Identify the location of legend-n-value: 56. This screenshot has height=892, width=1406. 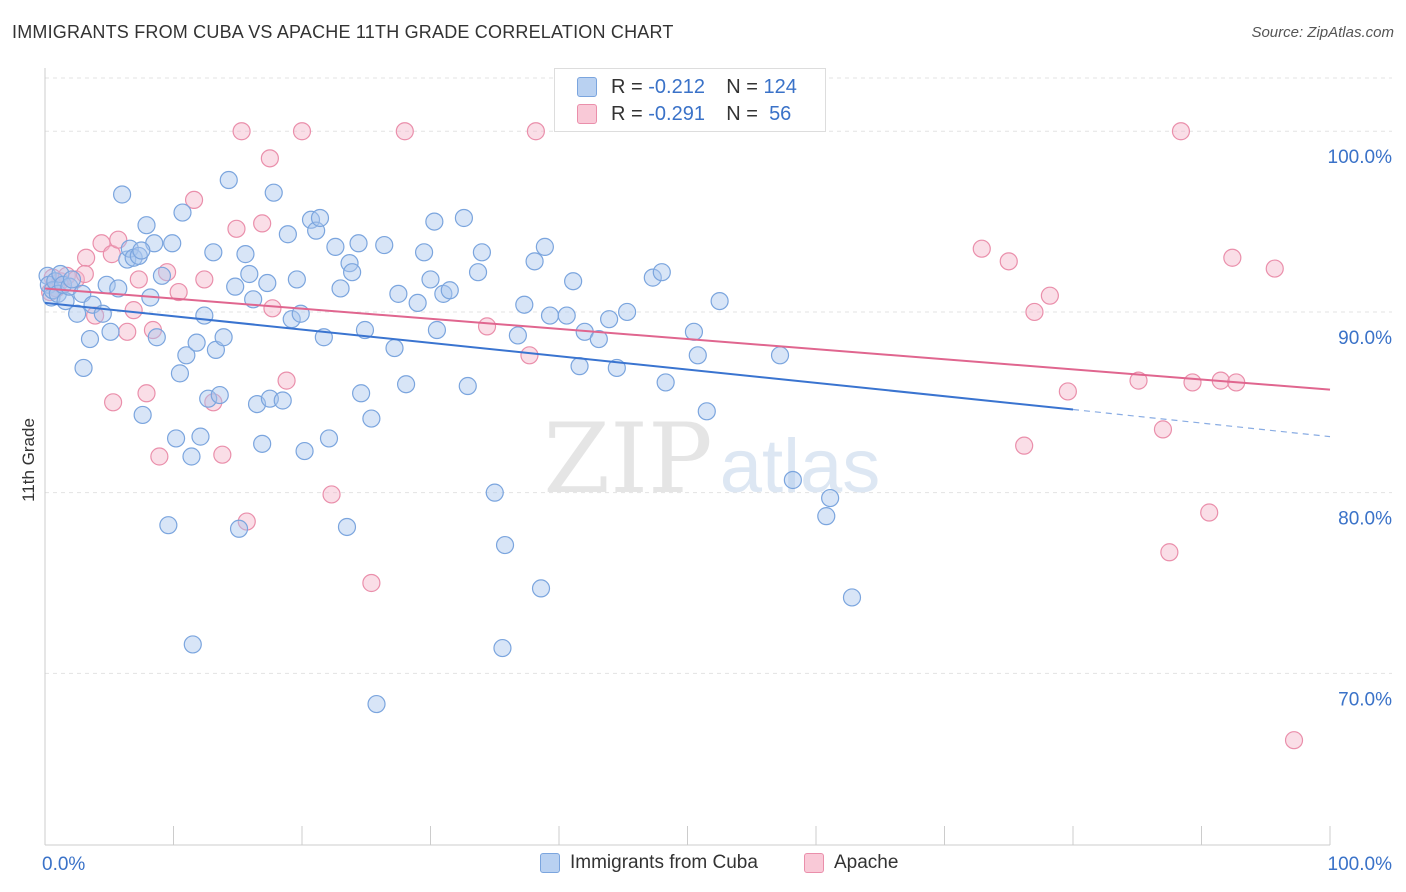
(780, 113).